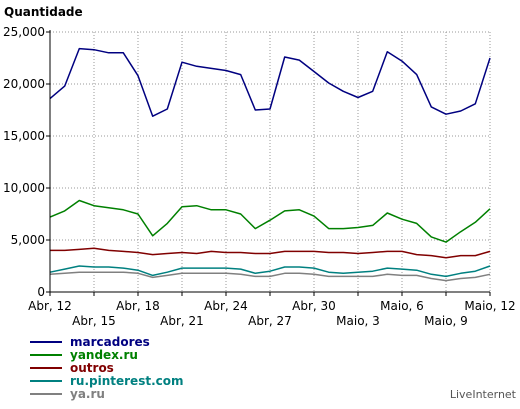  Describe the element at coordinates (270, 221) in the screenshot. I see `series-line-yandex-ru` at that location.